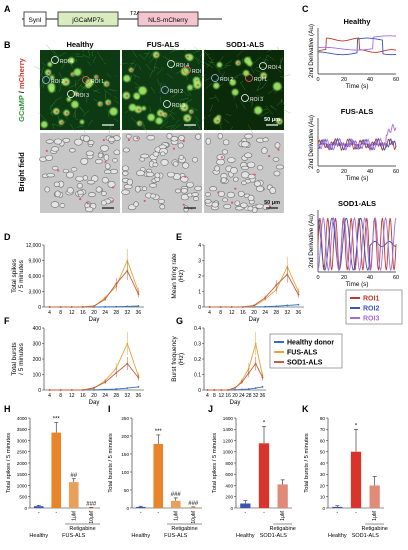  Describe the element at coordinates (174, 358) in the screenshot. I see `ylabel-line1: Burst frequency` at that location.